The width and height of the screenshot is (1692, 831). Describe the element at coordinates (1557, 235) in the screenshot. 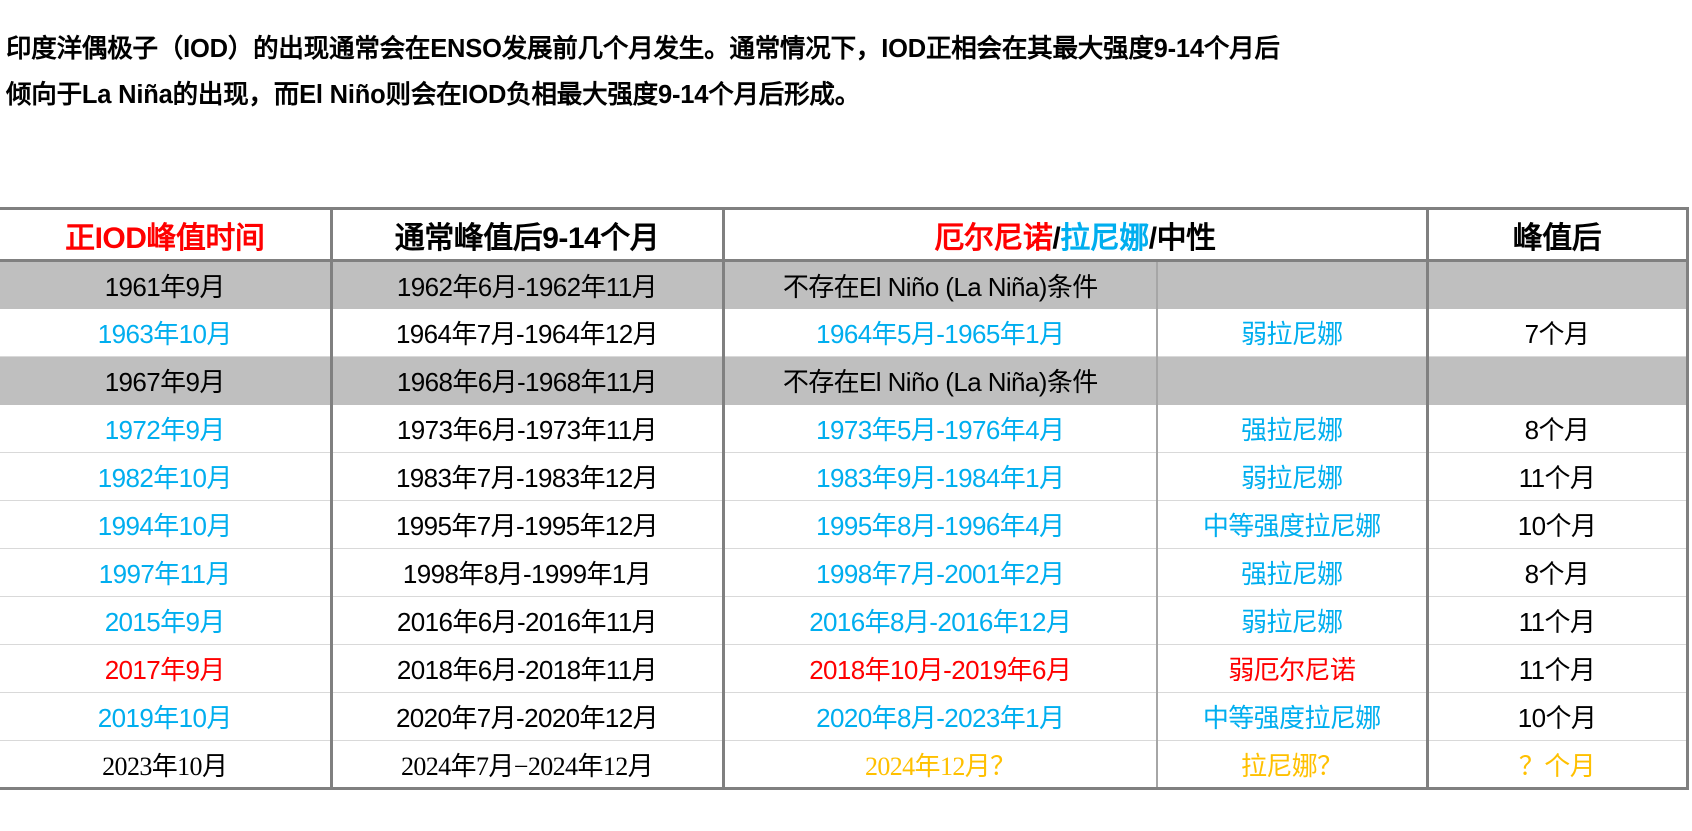

I see `header-cell-months-after: 峰值后` at that location.